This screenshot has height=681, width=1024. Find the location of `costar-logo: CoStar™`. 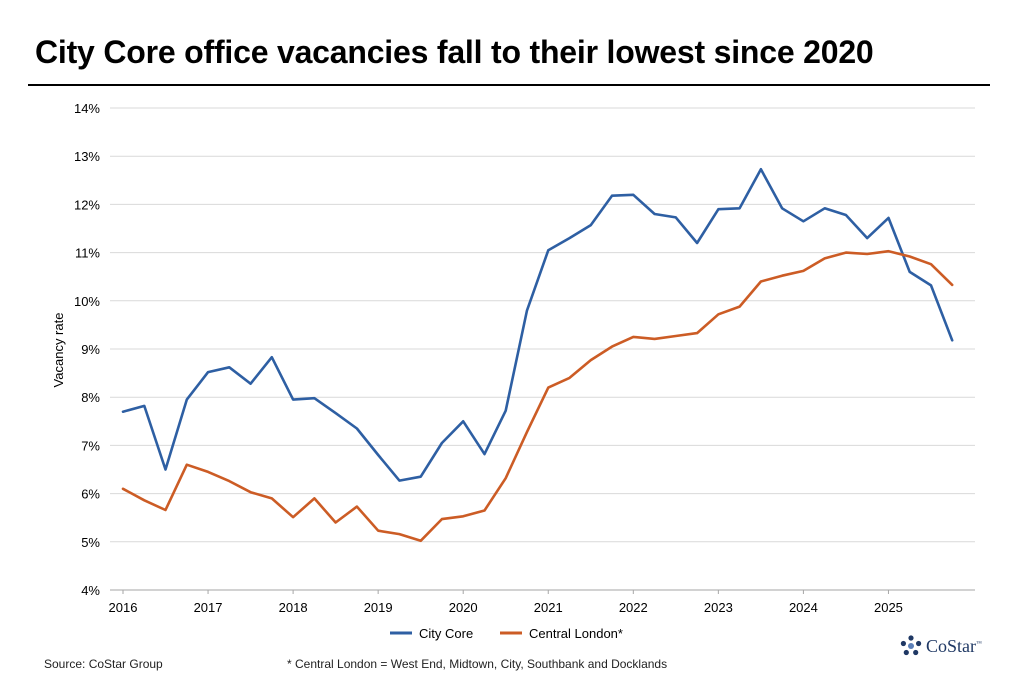

costar-logo: CoStar™ is located at coordinates (941, 646).